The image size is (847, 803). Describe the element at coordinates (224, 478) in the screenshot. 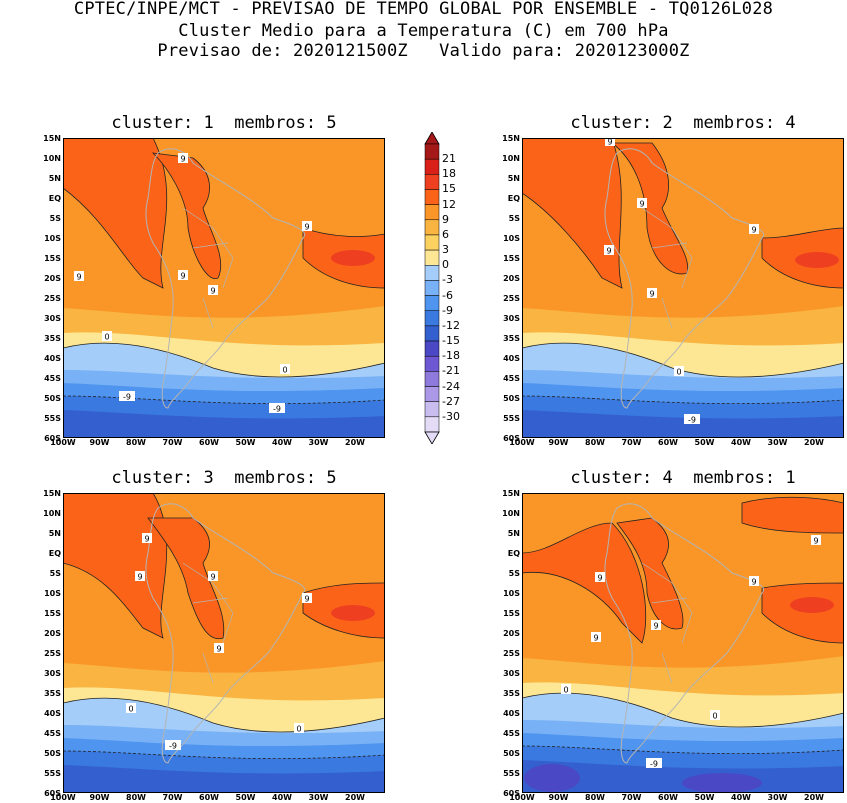

I see `panel-3-title: cluster: 3 membros: 5` at that location.